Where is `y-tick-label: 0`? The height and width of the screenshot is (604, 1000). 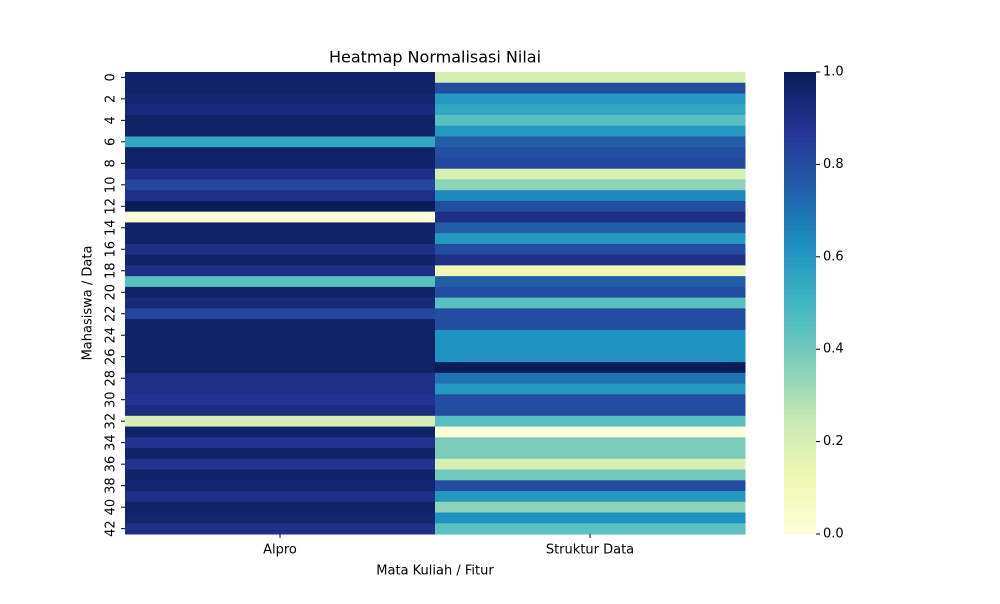 y-tick-label: 0 is located at coordinates (111, 77).